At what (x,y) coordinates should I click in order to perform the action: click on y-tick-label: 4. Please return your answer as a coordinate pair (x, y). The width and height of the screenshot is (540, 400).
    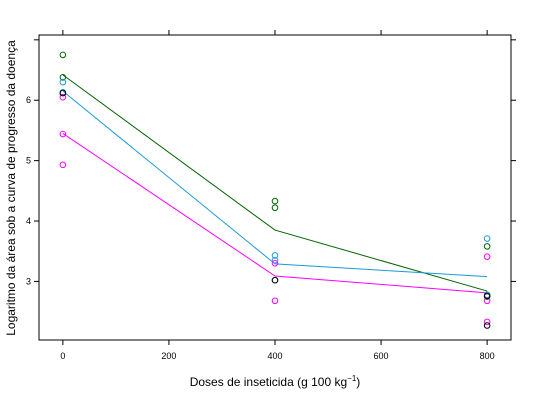
    Looking at the image, I should click on (28, 221).